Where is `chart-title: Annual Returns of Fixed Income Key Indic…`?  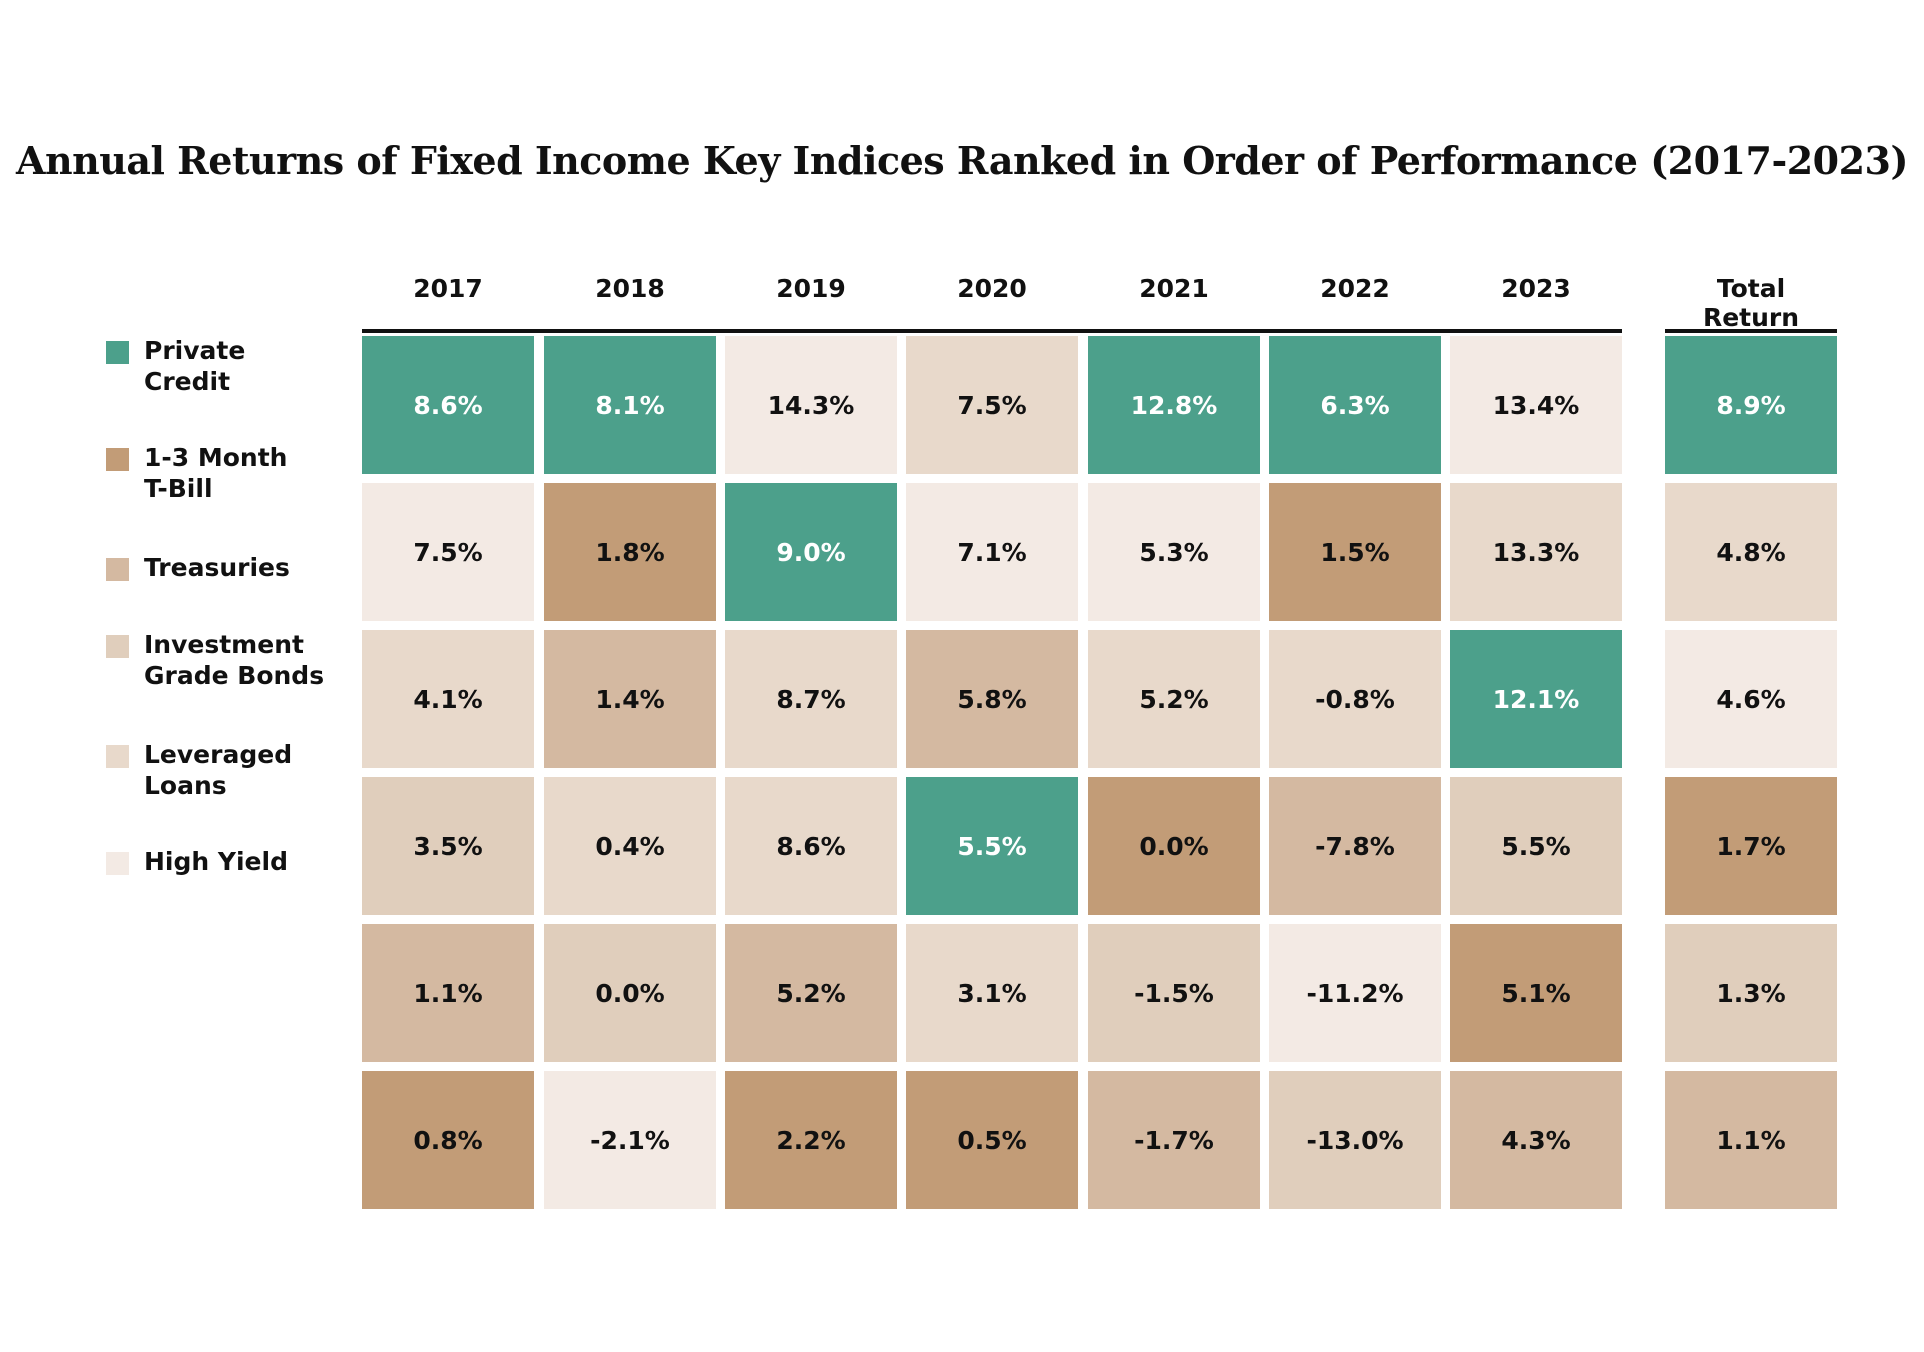
chart-title: Annual Returns of Fixed Income Key Indic… is located at coordinates (962, 160).